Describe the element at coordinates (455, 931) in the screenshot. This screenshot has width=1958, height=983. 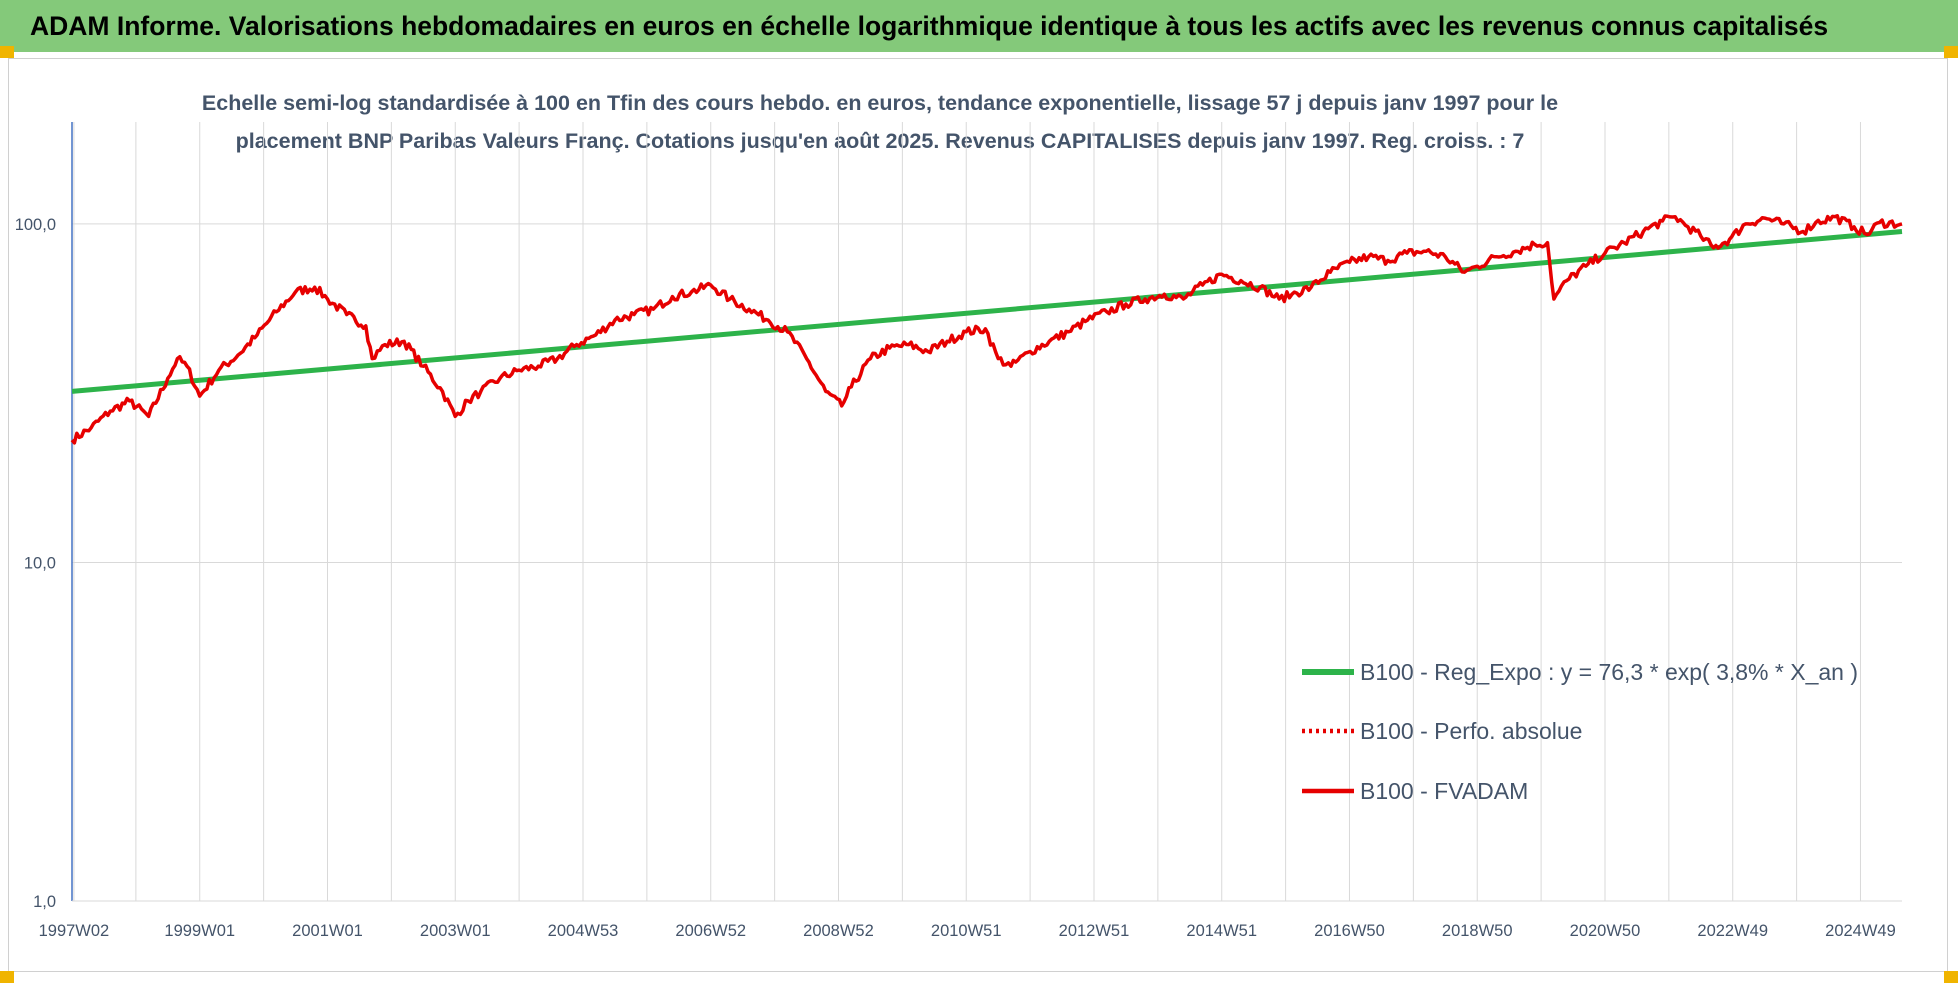
I see `x-tick-label: 2003W01` at that location.